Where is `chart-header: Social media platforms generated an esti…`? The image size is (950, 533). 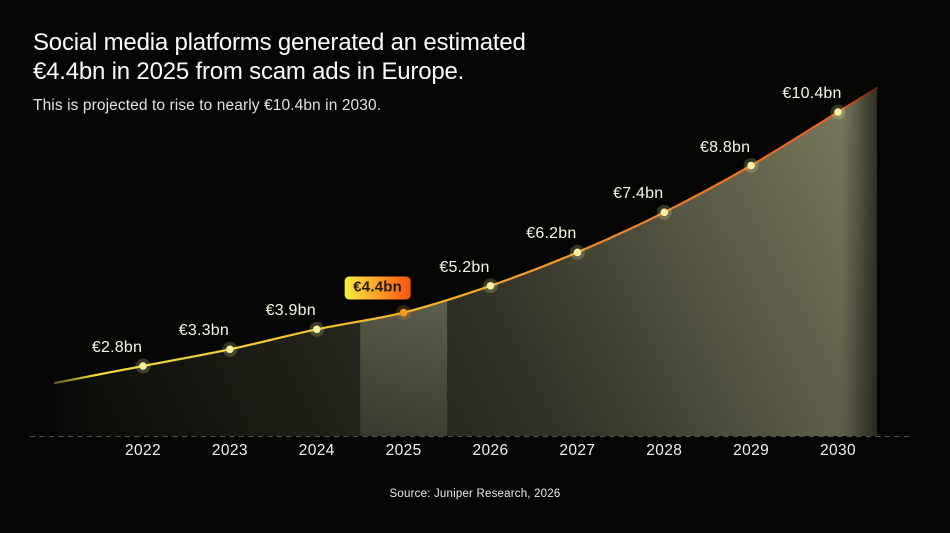
chart-header: Social media platforms generated an esti… is located at coordinates (279, 71).